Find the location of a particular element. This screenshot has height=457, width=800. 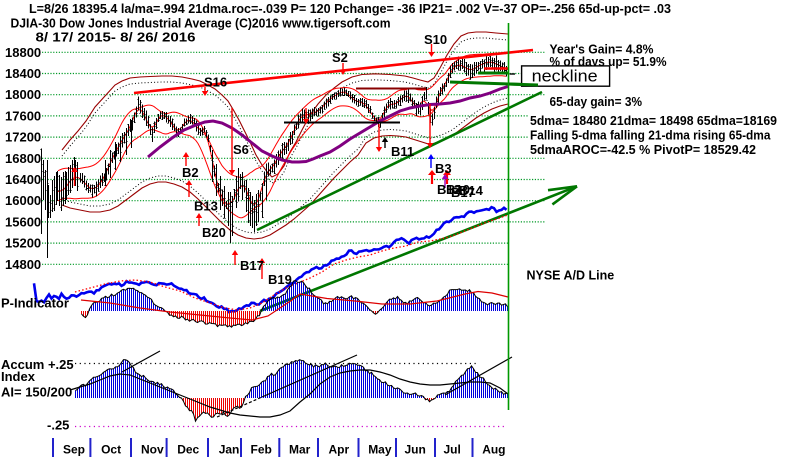

svg-text: neckline is located at coordinates (565, 76).